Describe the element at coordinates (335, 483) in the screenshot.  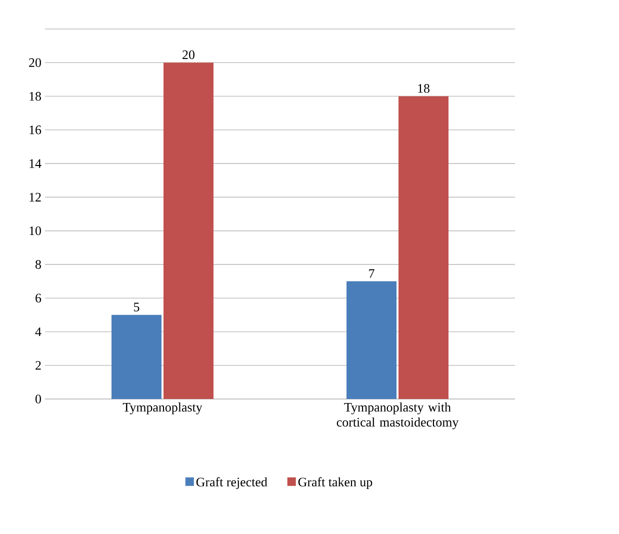
I see `legend-label: Graft taken up` at that location.